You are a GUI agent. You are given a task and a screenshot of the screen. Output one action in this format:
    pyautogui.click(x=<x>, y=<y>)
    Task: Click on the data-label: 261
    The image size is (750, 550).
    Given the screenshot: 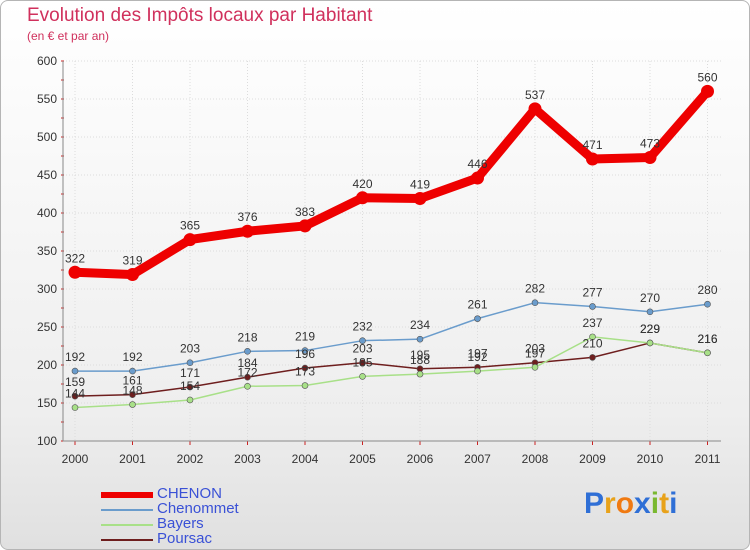 What is the action you would take?
    pyautogui.click(x=477, y=305)
    